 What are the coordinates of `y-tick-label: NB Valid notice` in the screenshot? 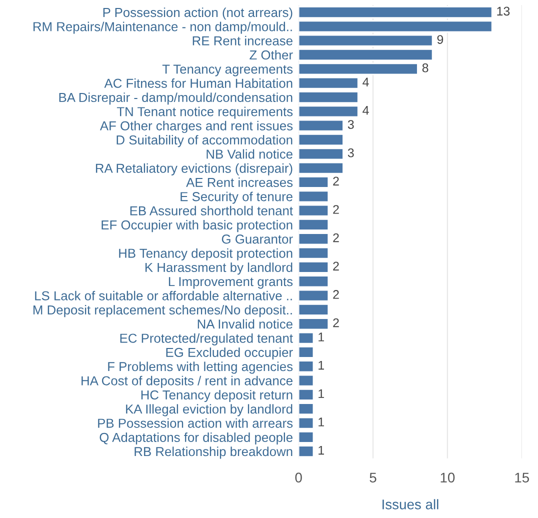 It's located at (249, 154).